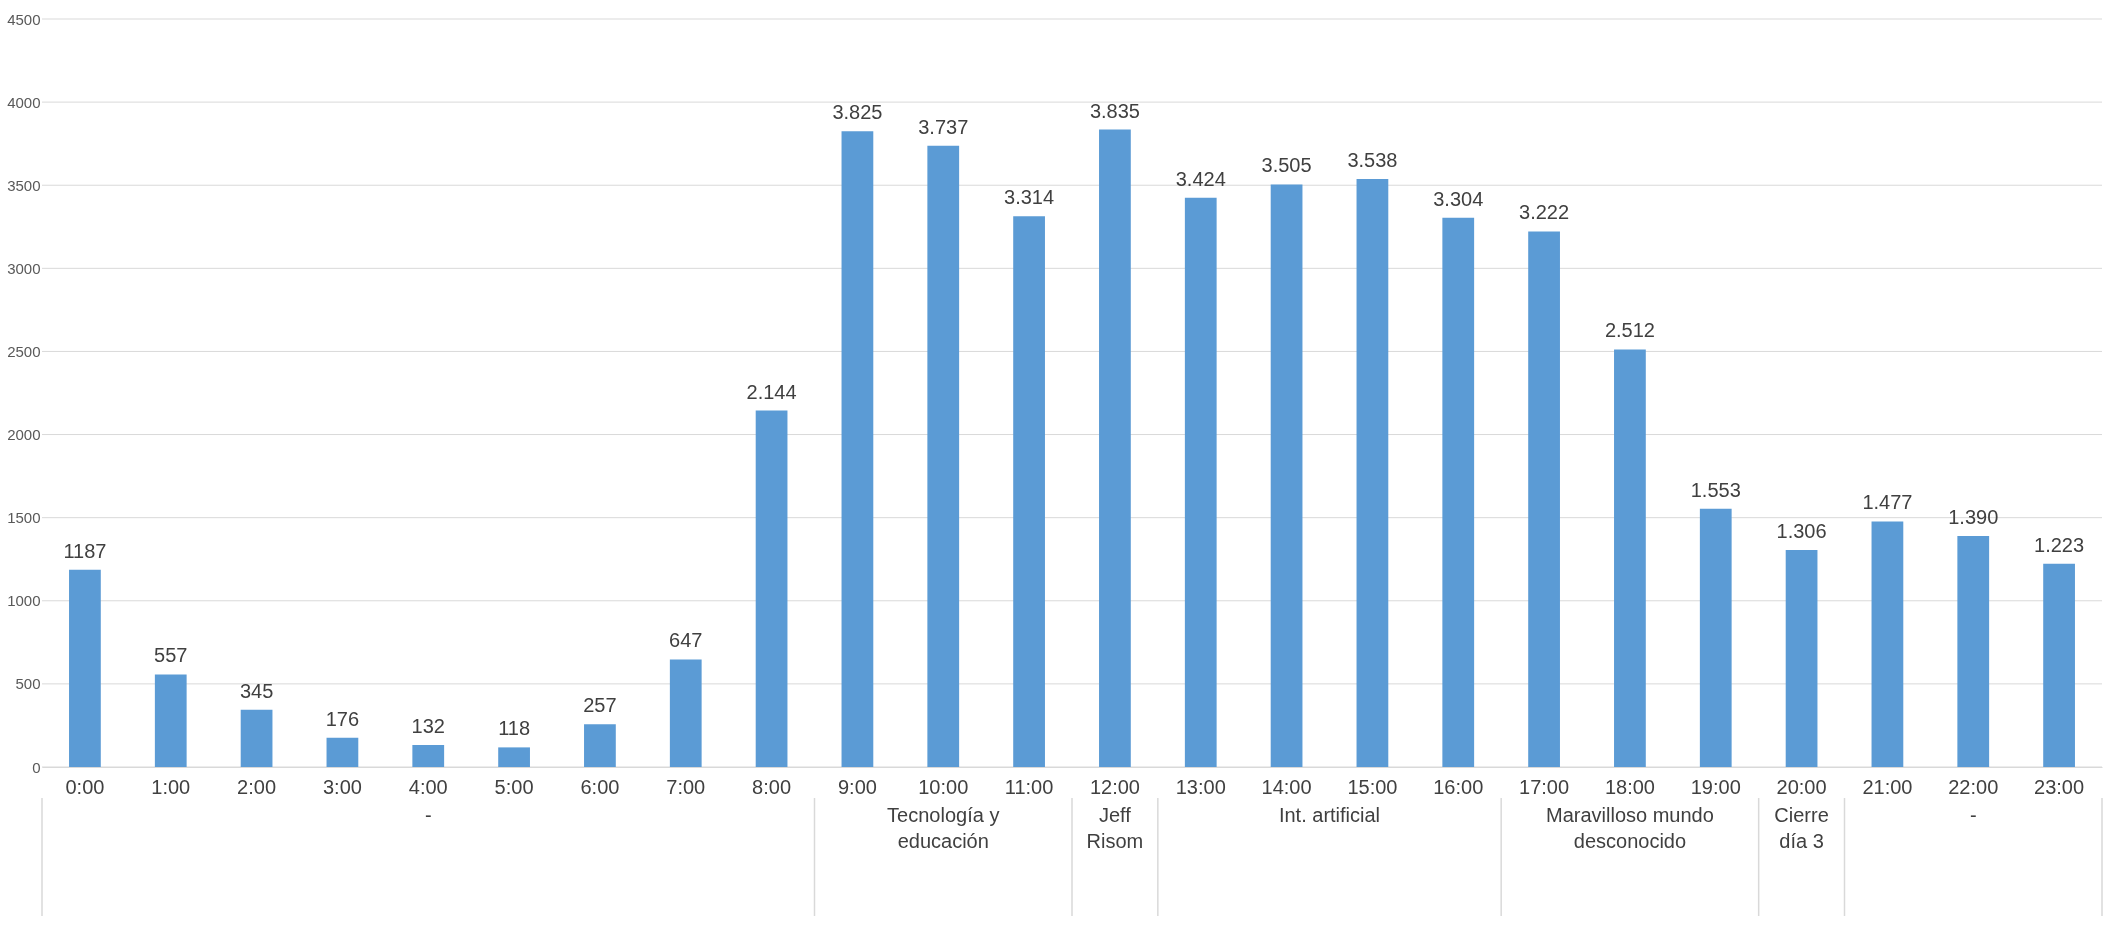 The width and height of the screenshot is (2118, 944). Describe the element at coordinates (1887, 786) in the screenshot. I see `x-tick-label: 21:00` at that location.